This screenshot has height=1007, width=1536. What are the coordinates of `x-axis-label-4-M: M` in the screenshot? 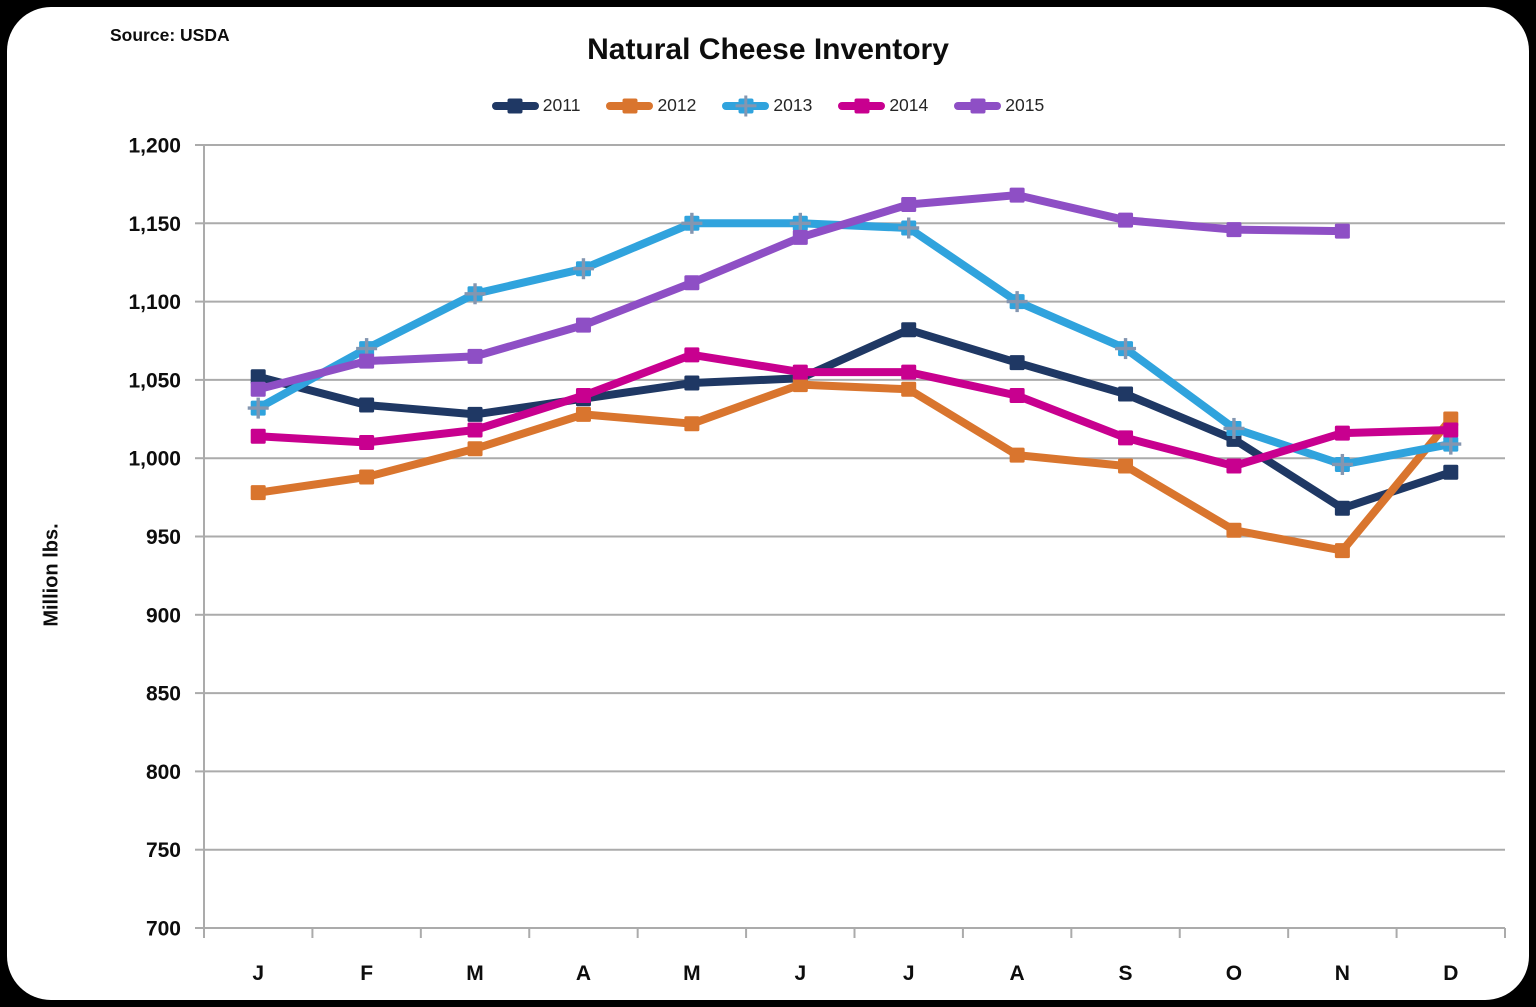 It's located at (692, 973).